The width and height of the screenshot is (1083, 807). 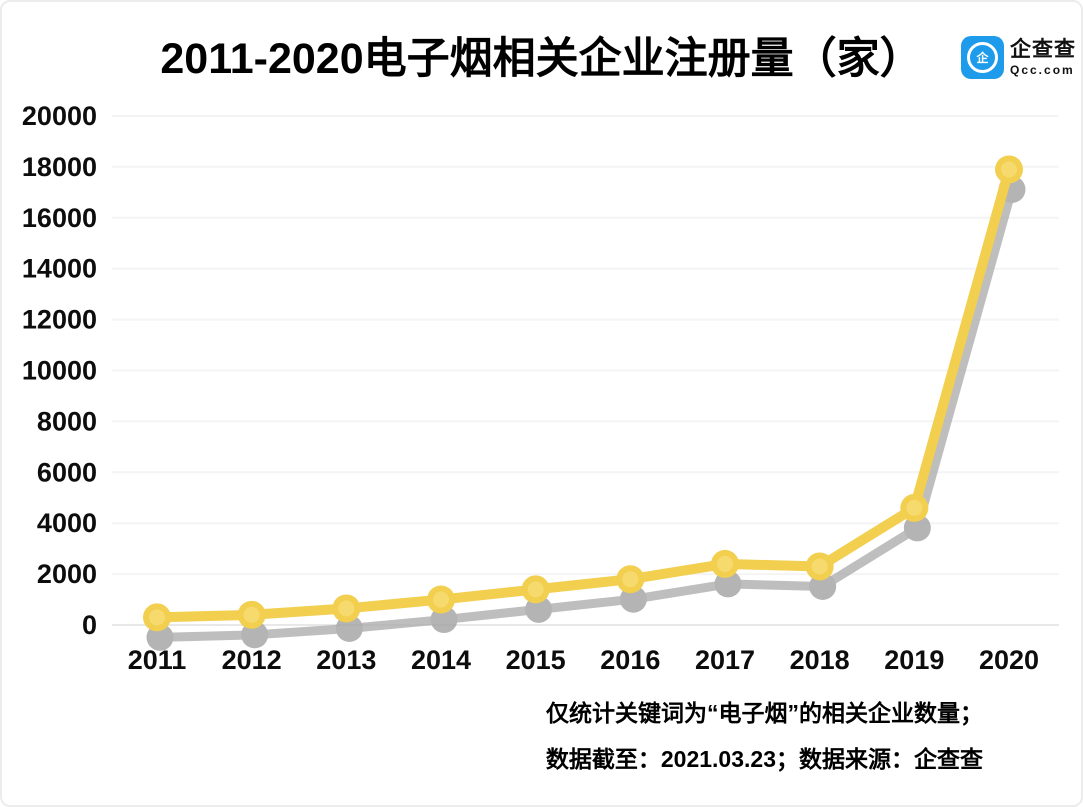 What do you see at coordinates (914, 660) in the screenshot?
I see `x-tick-label: 2019` at bounding box center [914, 660].